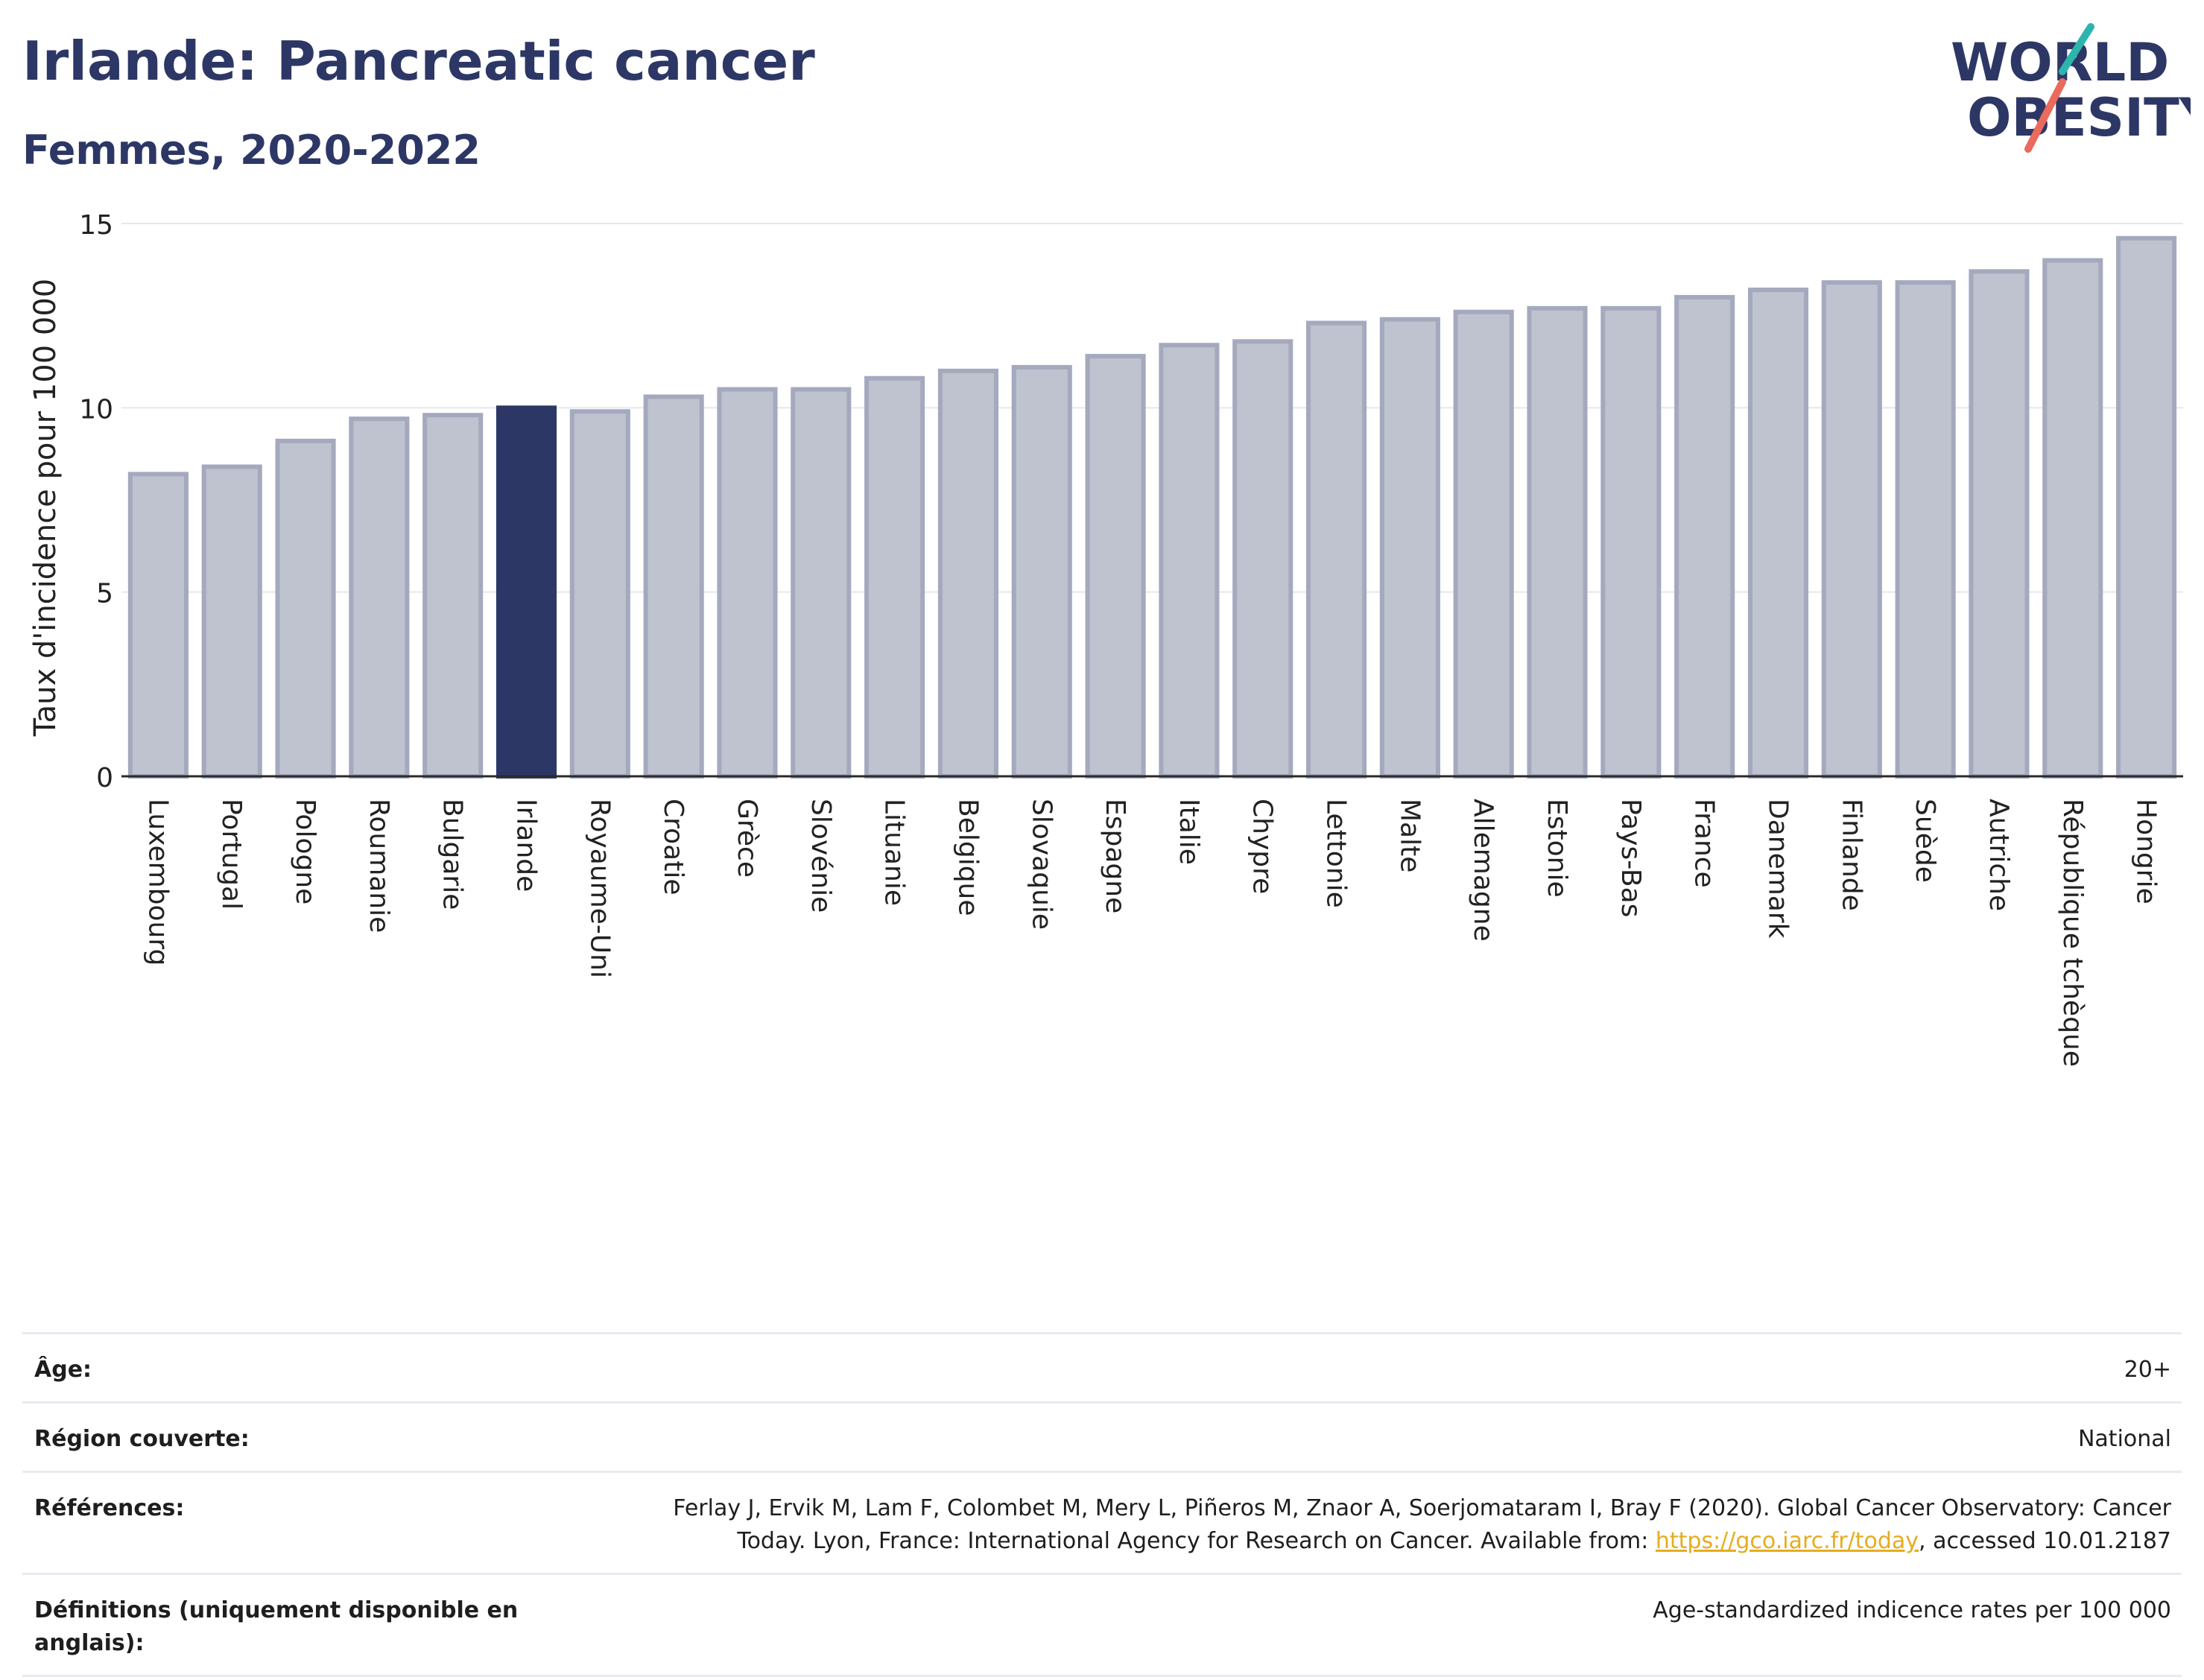 The image size is (2204, 1680). What do you see at coordinates (967, 857) in the screenshot?
I see `x-tick-label: Belgique` at bounding box center [967, 857].